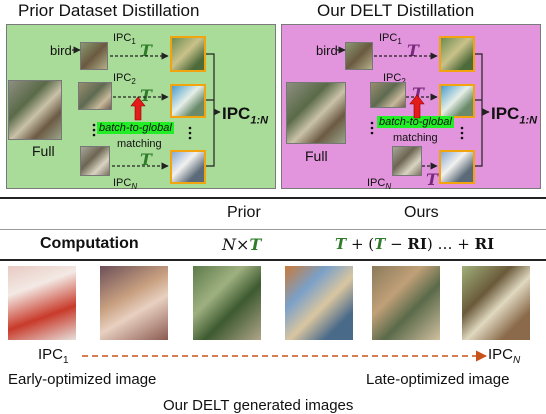 This screenshot has height=414, width=546. What do you see at coordinates (135, 128) in the screenshot?
I see `prior-batch-to-global: batch-to-global` at bounding box center [135, 128].